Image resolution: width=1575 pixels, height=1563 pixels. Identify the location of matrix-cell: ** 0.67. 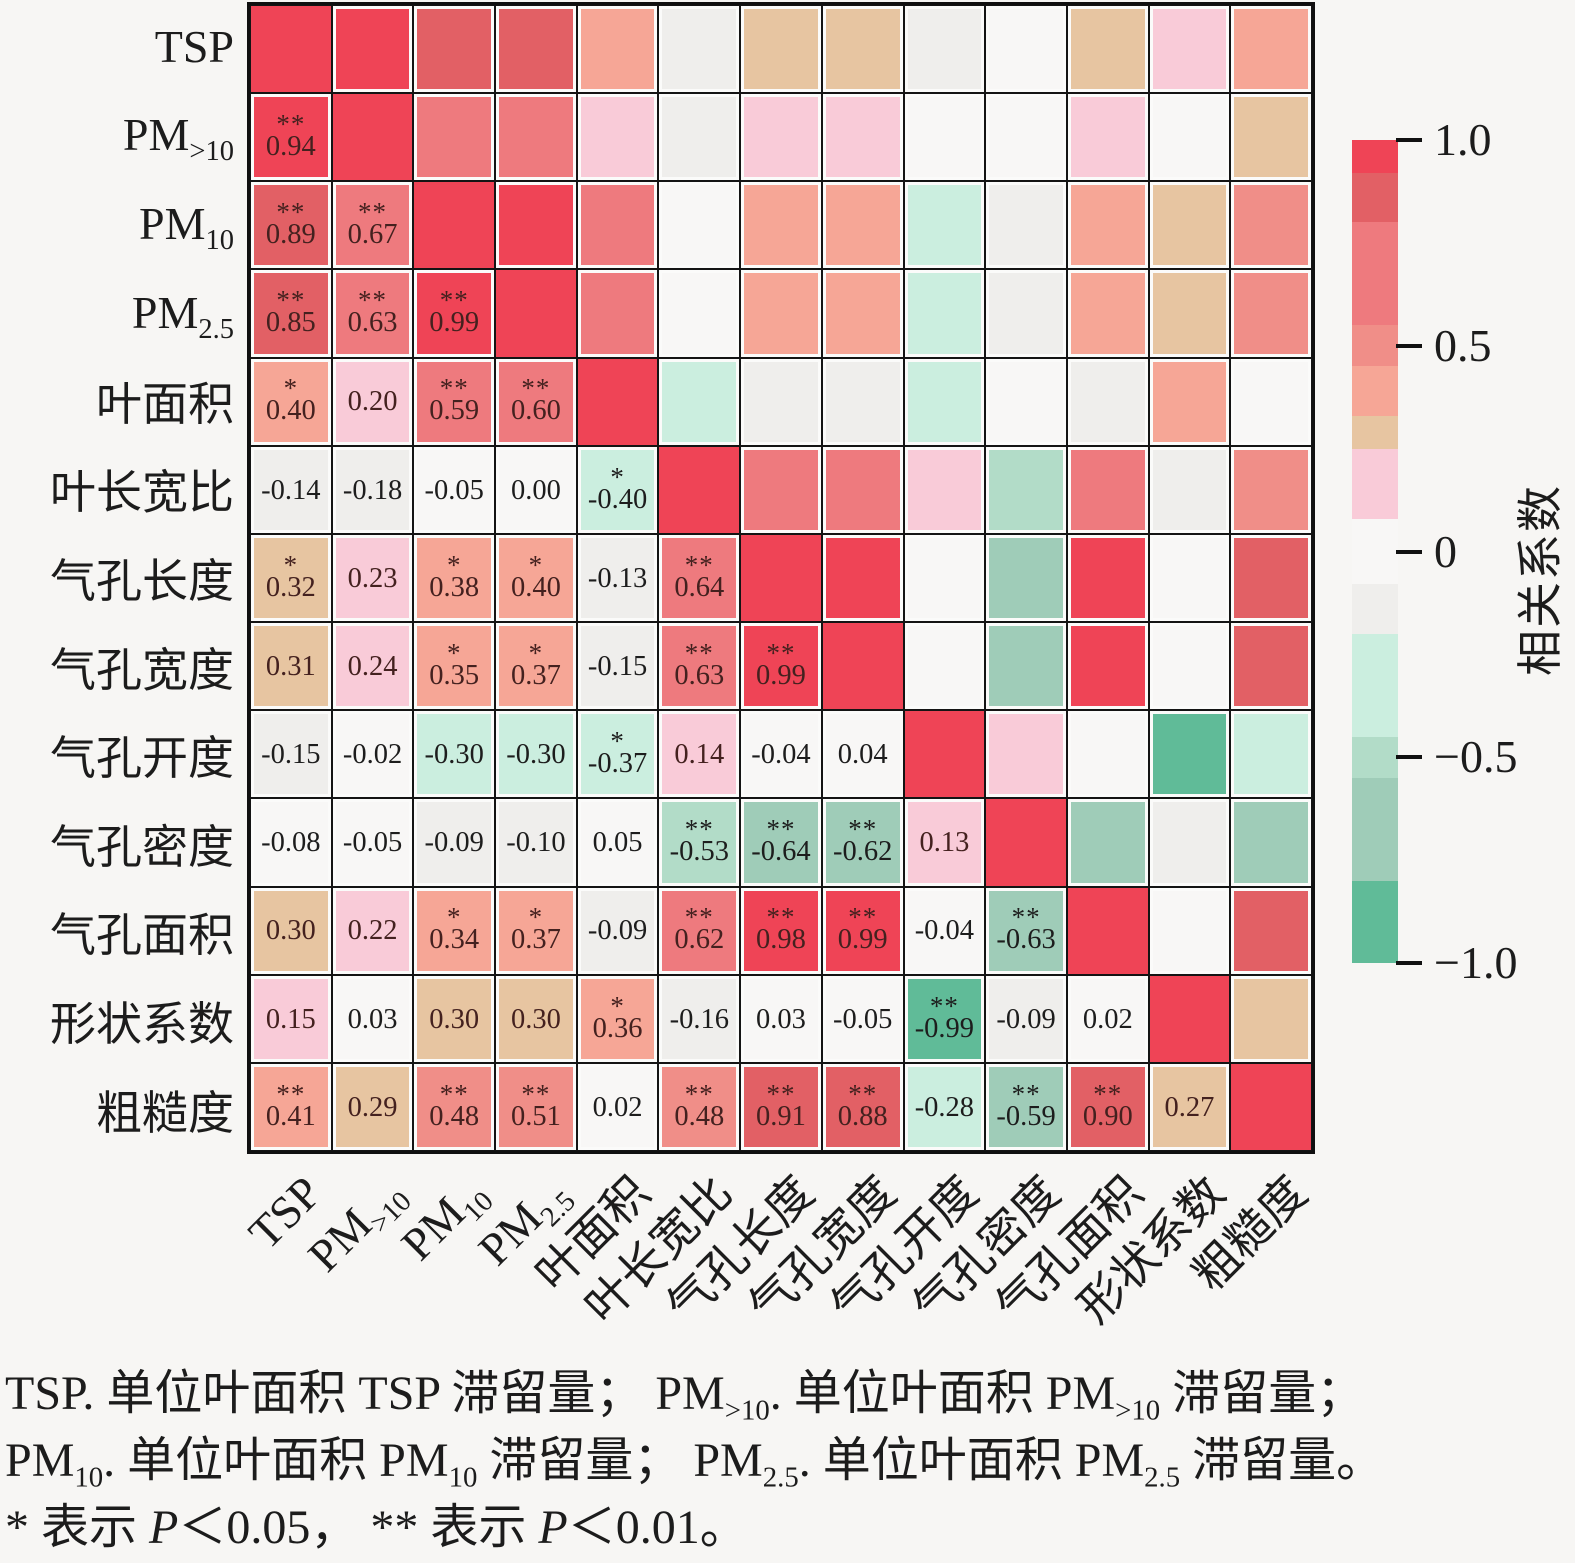
(372, 225).